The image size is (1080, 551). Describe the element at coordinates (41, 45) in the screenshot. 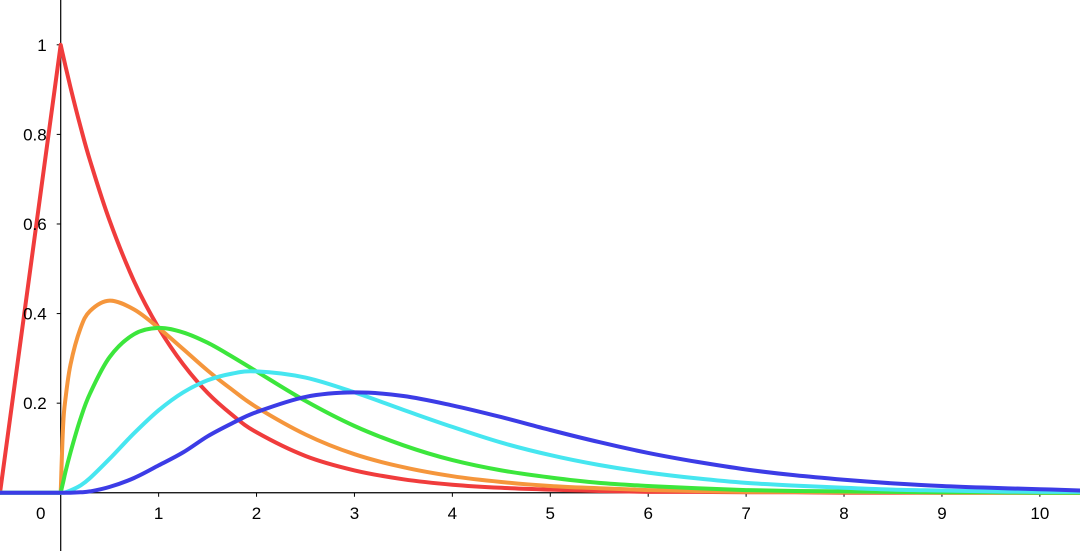

I see `y-tick-label: 1` at that location.